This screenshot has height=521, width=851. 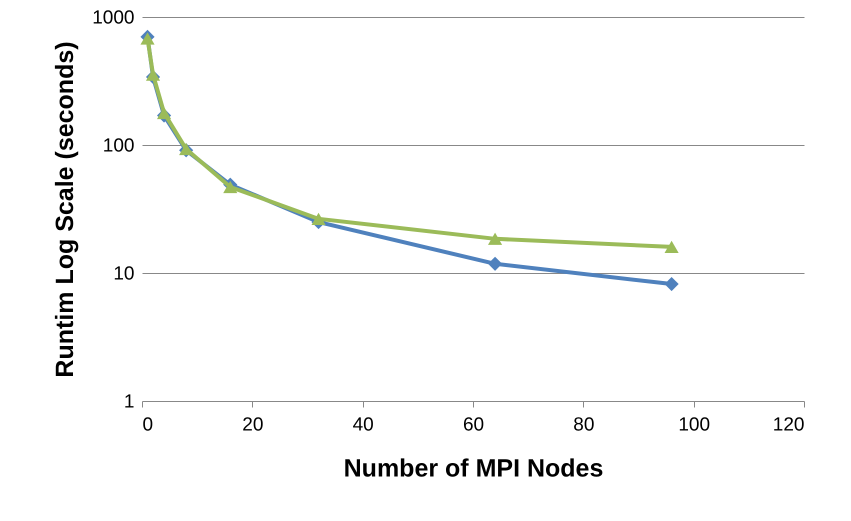 I want to click on x-axis-title: Number of MPI Nodes, so click(x=474, y=468).